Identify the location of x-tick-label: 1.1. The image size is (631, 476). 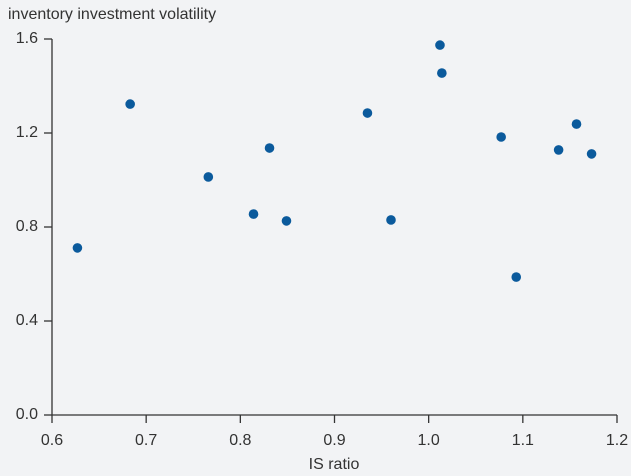
(523, 440).